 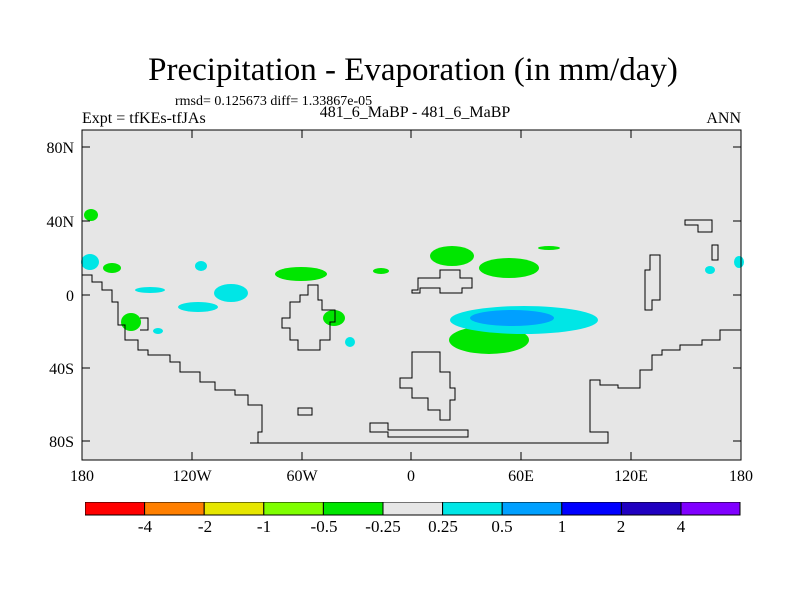 I want to click on chart-title: Precipitation - Evaporation (in mm/day), so click(x=413, y=70).